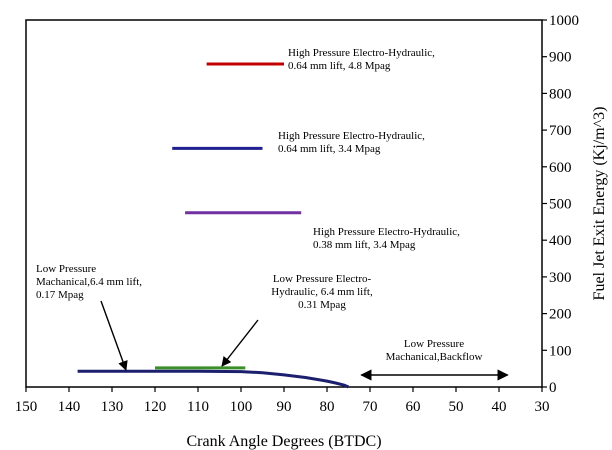  I want to click on x-tick-label: 120, so click(155, 407).